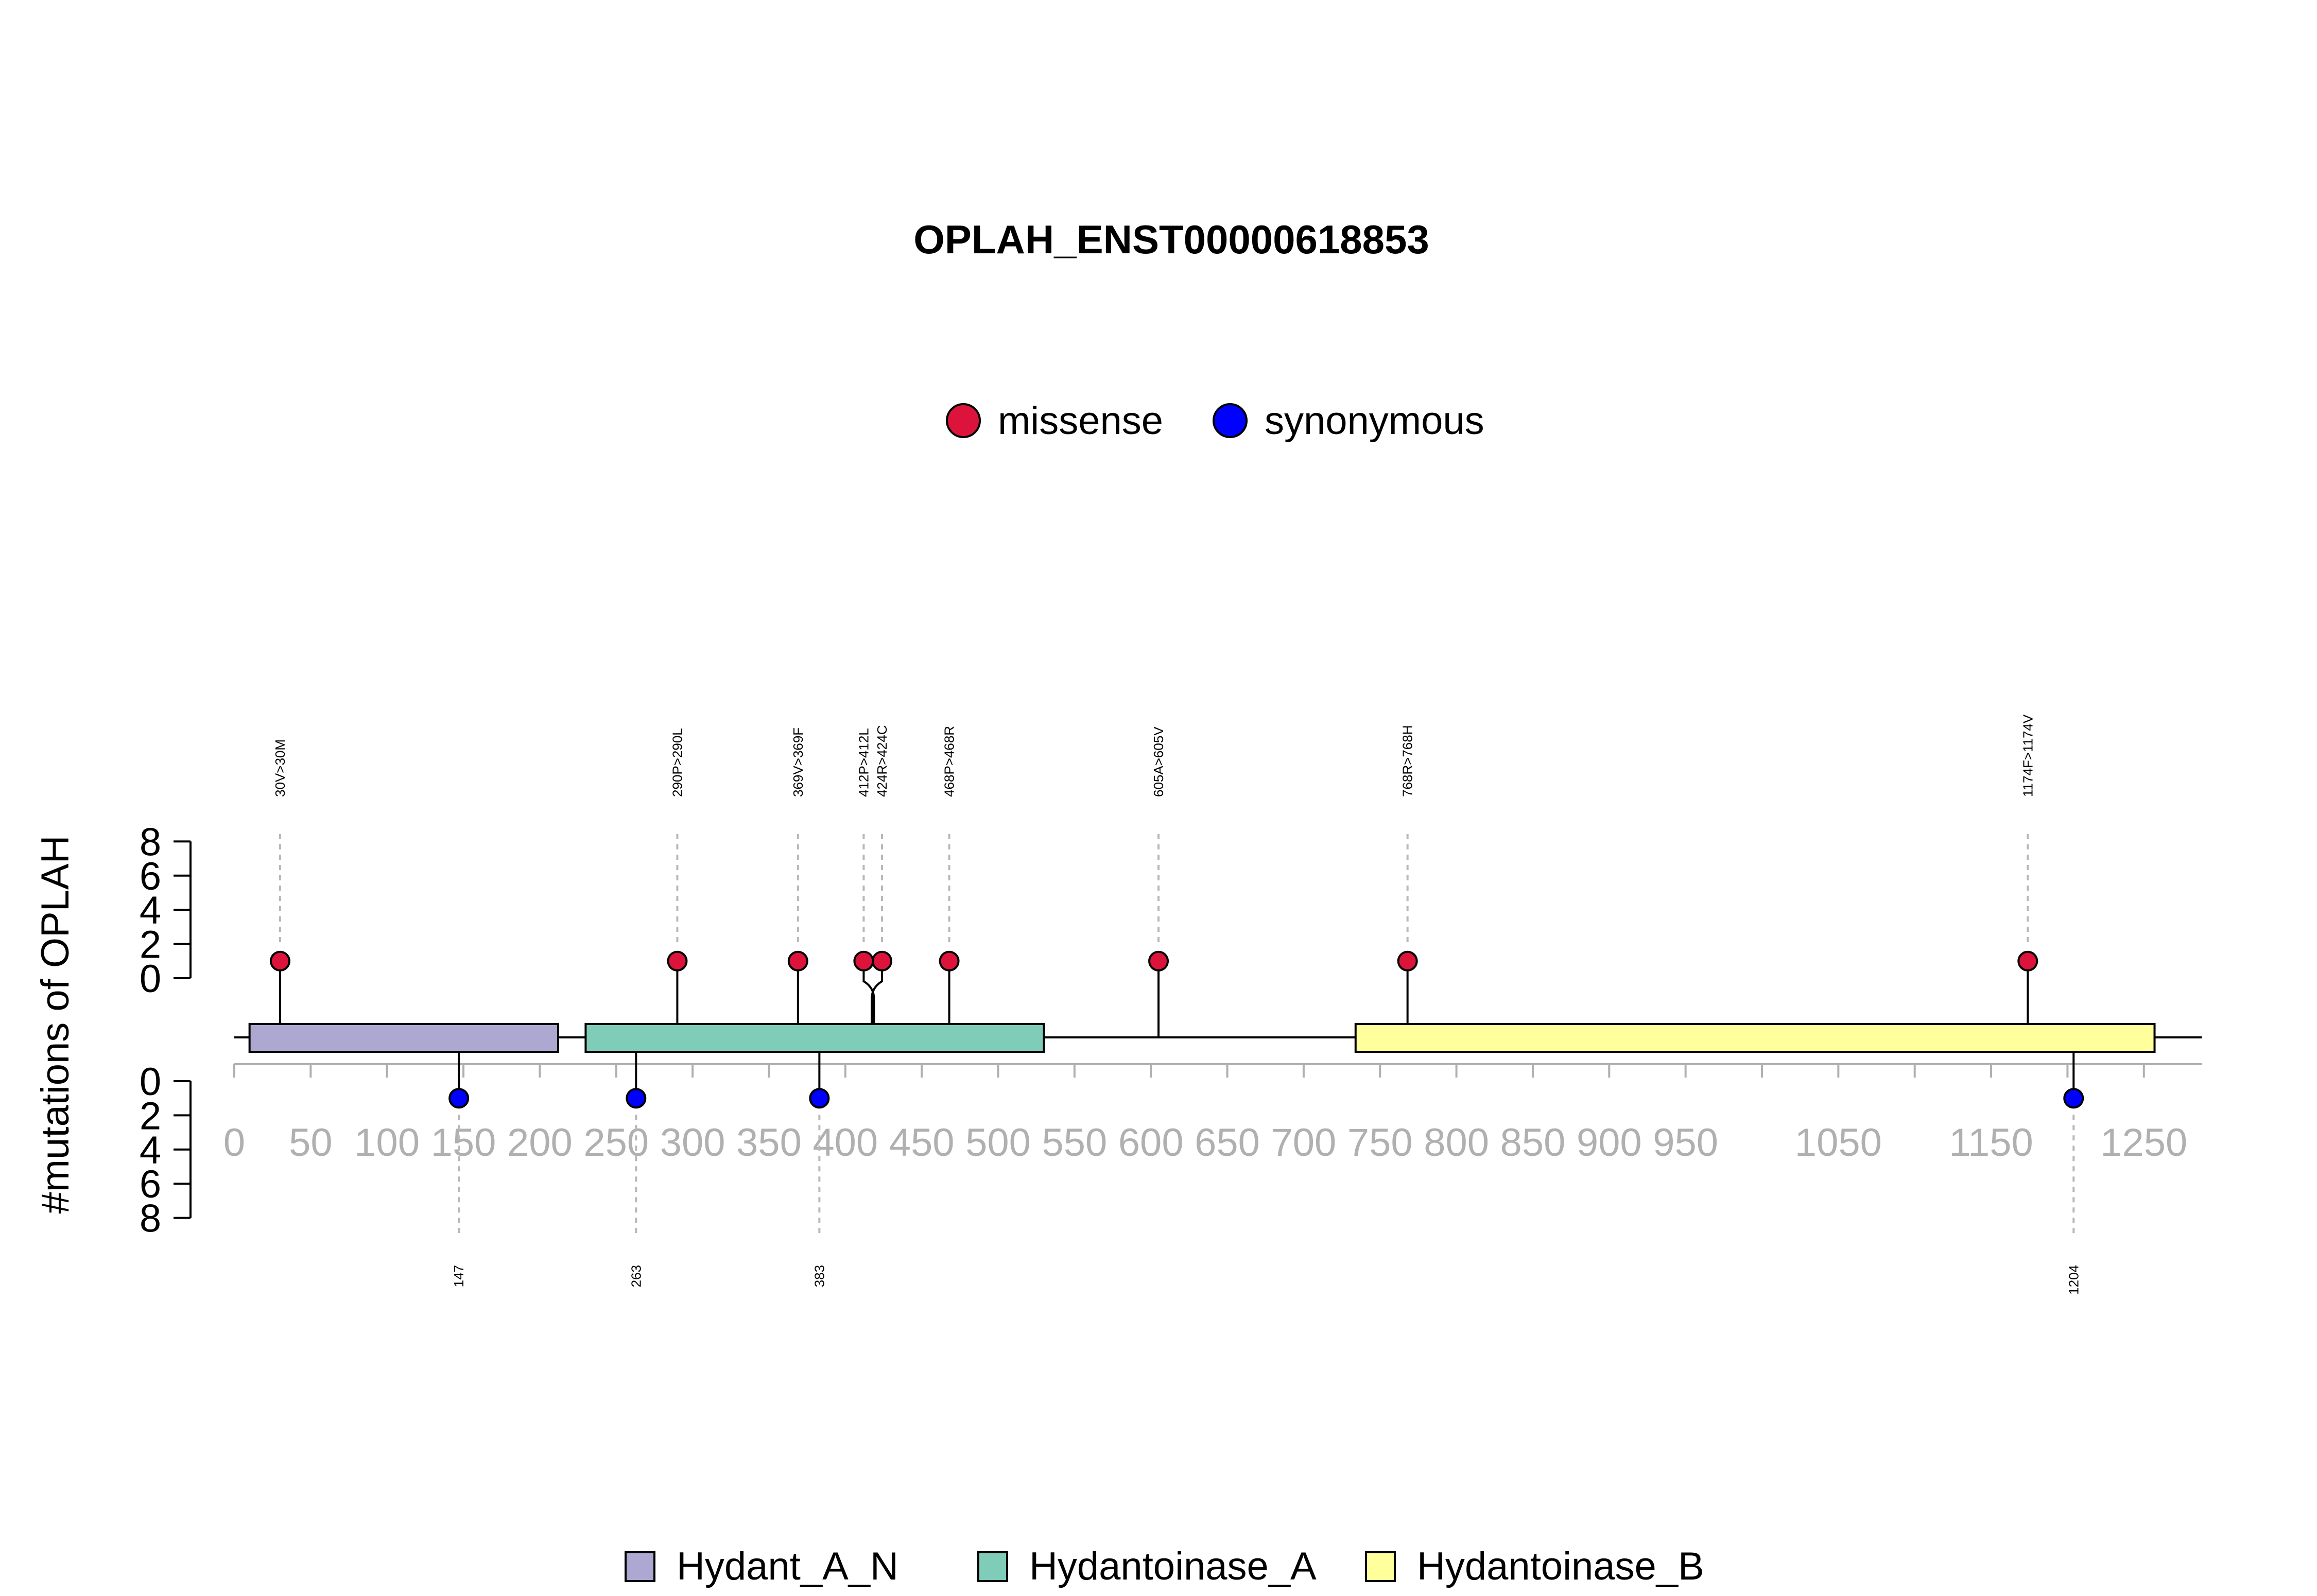 This screenshot has width=2317, height=1596. Describe the element at coordinates (2143, 1143) in the screenshot. I see `x-tick-label: 1250` at that location.